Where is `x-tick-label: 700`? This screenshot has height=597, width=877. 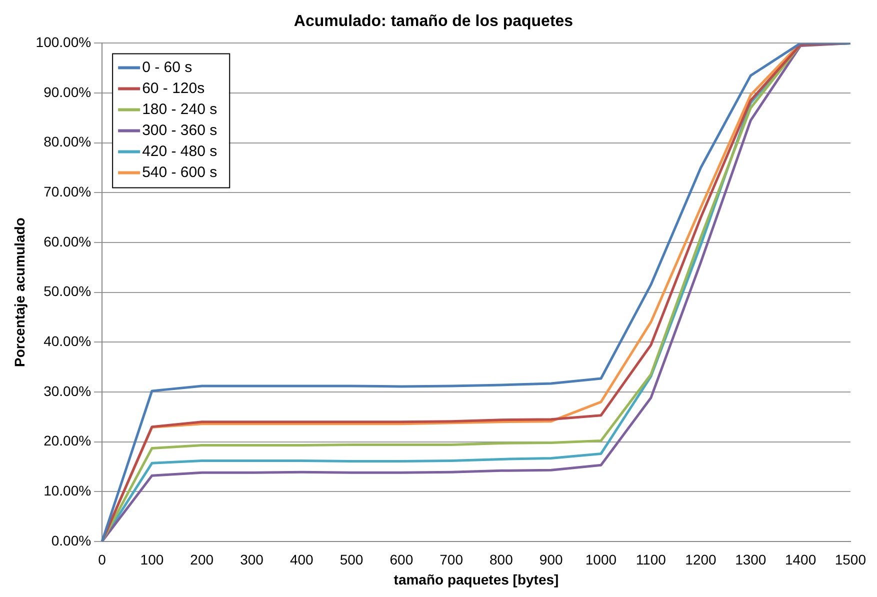
x-tick-label: 700 is located at coordinates (452, 560).